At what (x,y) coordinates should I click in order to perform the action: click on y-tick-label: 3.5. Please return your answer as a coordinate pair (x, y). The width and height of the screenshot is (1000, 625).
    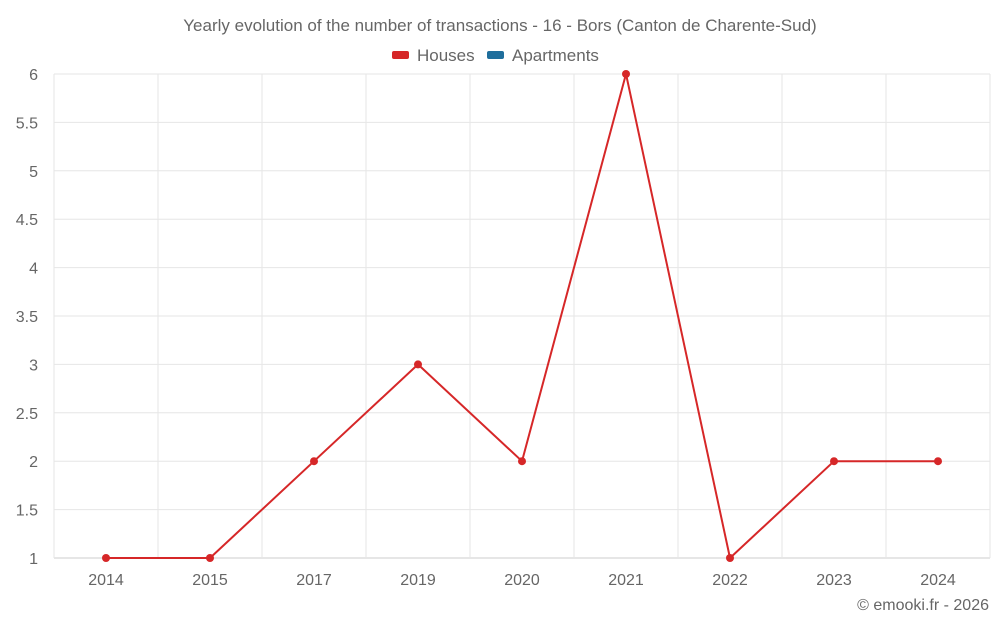
    Looking at the image, I should click on (27, 317).